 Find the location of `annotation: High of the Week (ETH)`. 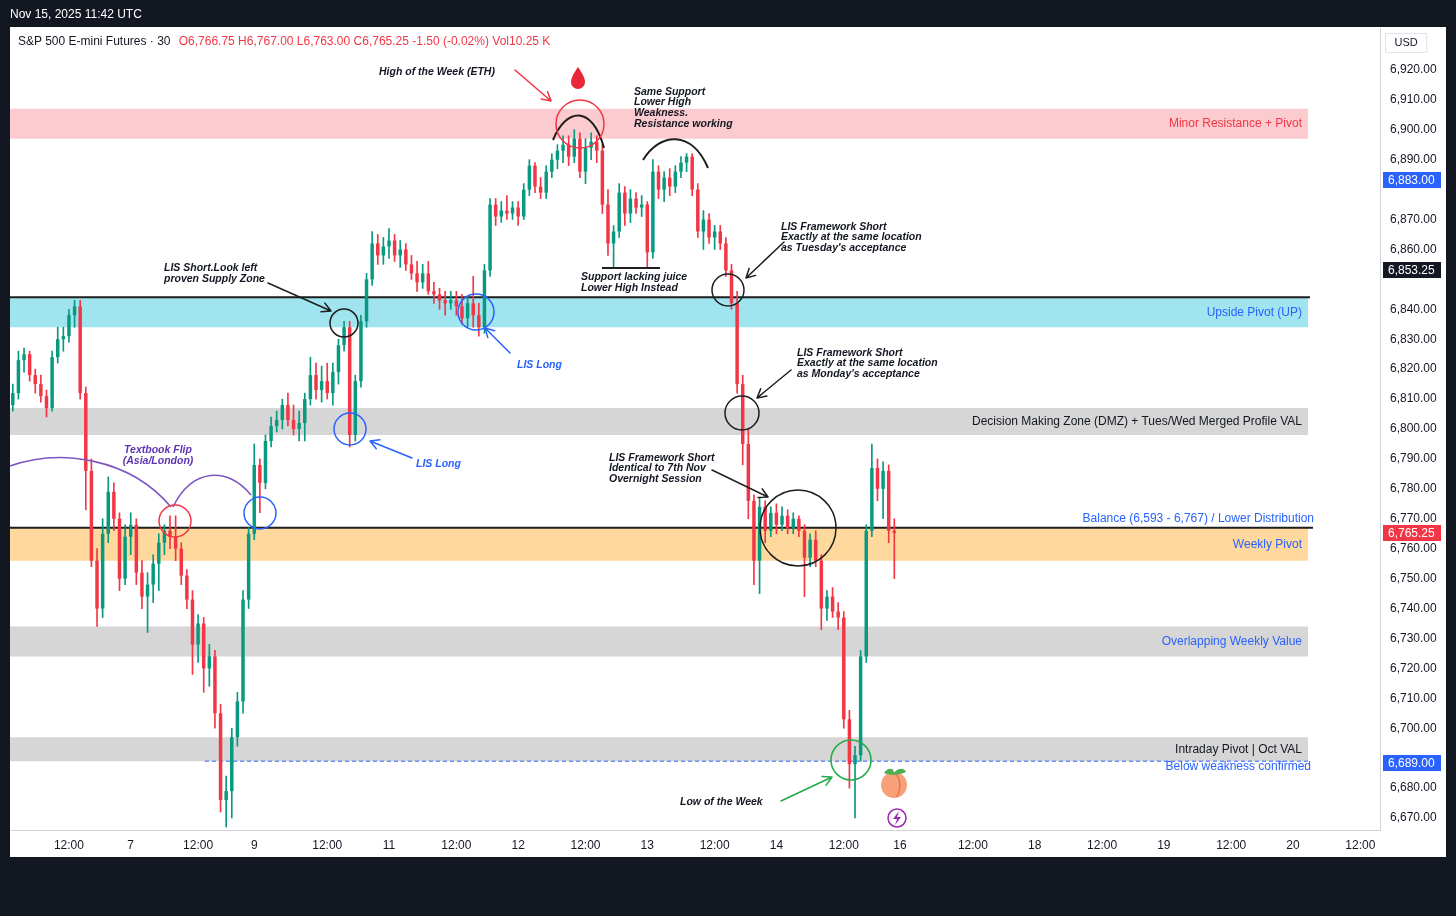

annotation: High of the Week (ETH) is located at coordinates (437, 70).